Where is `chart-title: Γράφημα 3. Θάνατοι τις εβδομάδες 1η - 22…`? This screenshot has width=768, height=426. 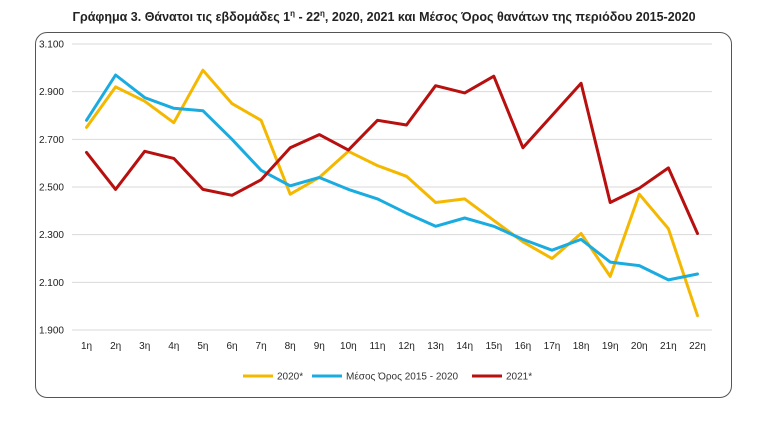 chart-title: Γράφημα 3. Θάνατοι τις εβδομάδες 1η - 22… is located at coordinates (384, 17).